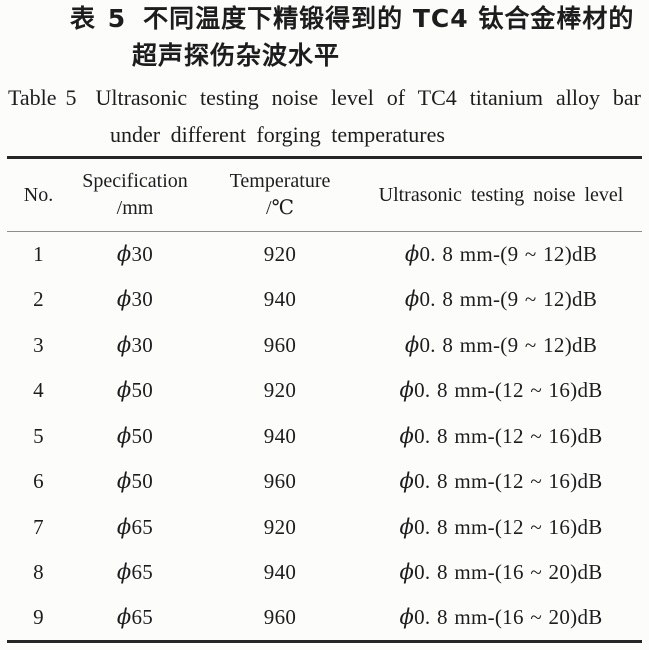 The height and width of the screenshot is (650, 649). What do you see at coordinates (324, 391) in the screenshot?
I see `table-row: 4 ϕ50 920 ϕ0. 8 mm-(12 ~ 16)dB` at bounding box center [324, 391].